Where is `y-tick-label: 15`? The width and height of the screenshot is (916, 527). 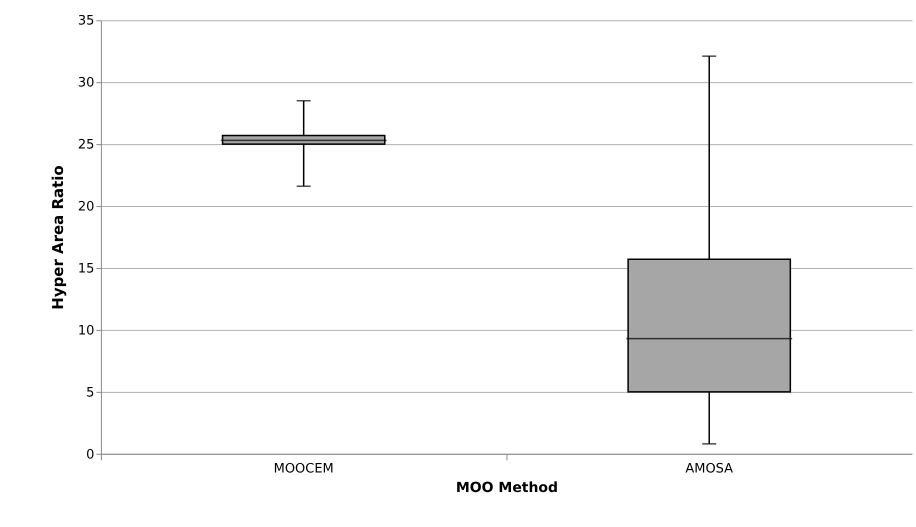 y-tick-label: 15 is located at coordinates (86, 268).